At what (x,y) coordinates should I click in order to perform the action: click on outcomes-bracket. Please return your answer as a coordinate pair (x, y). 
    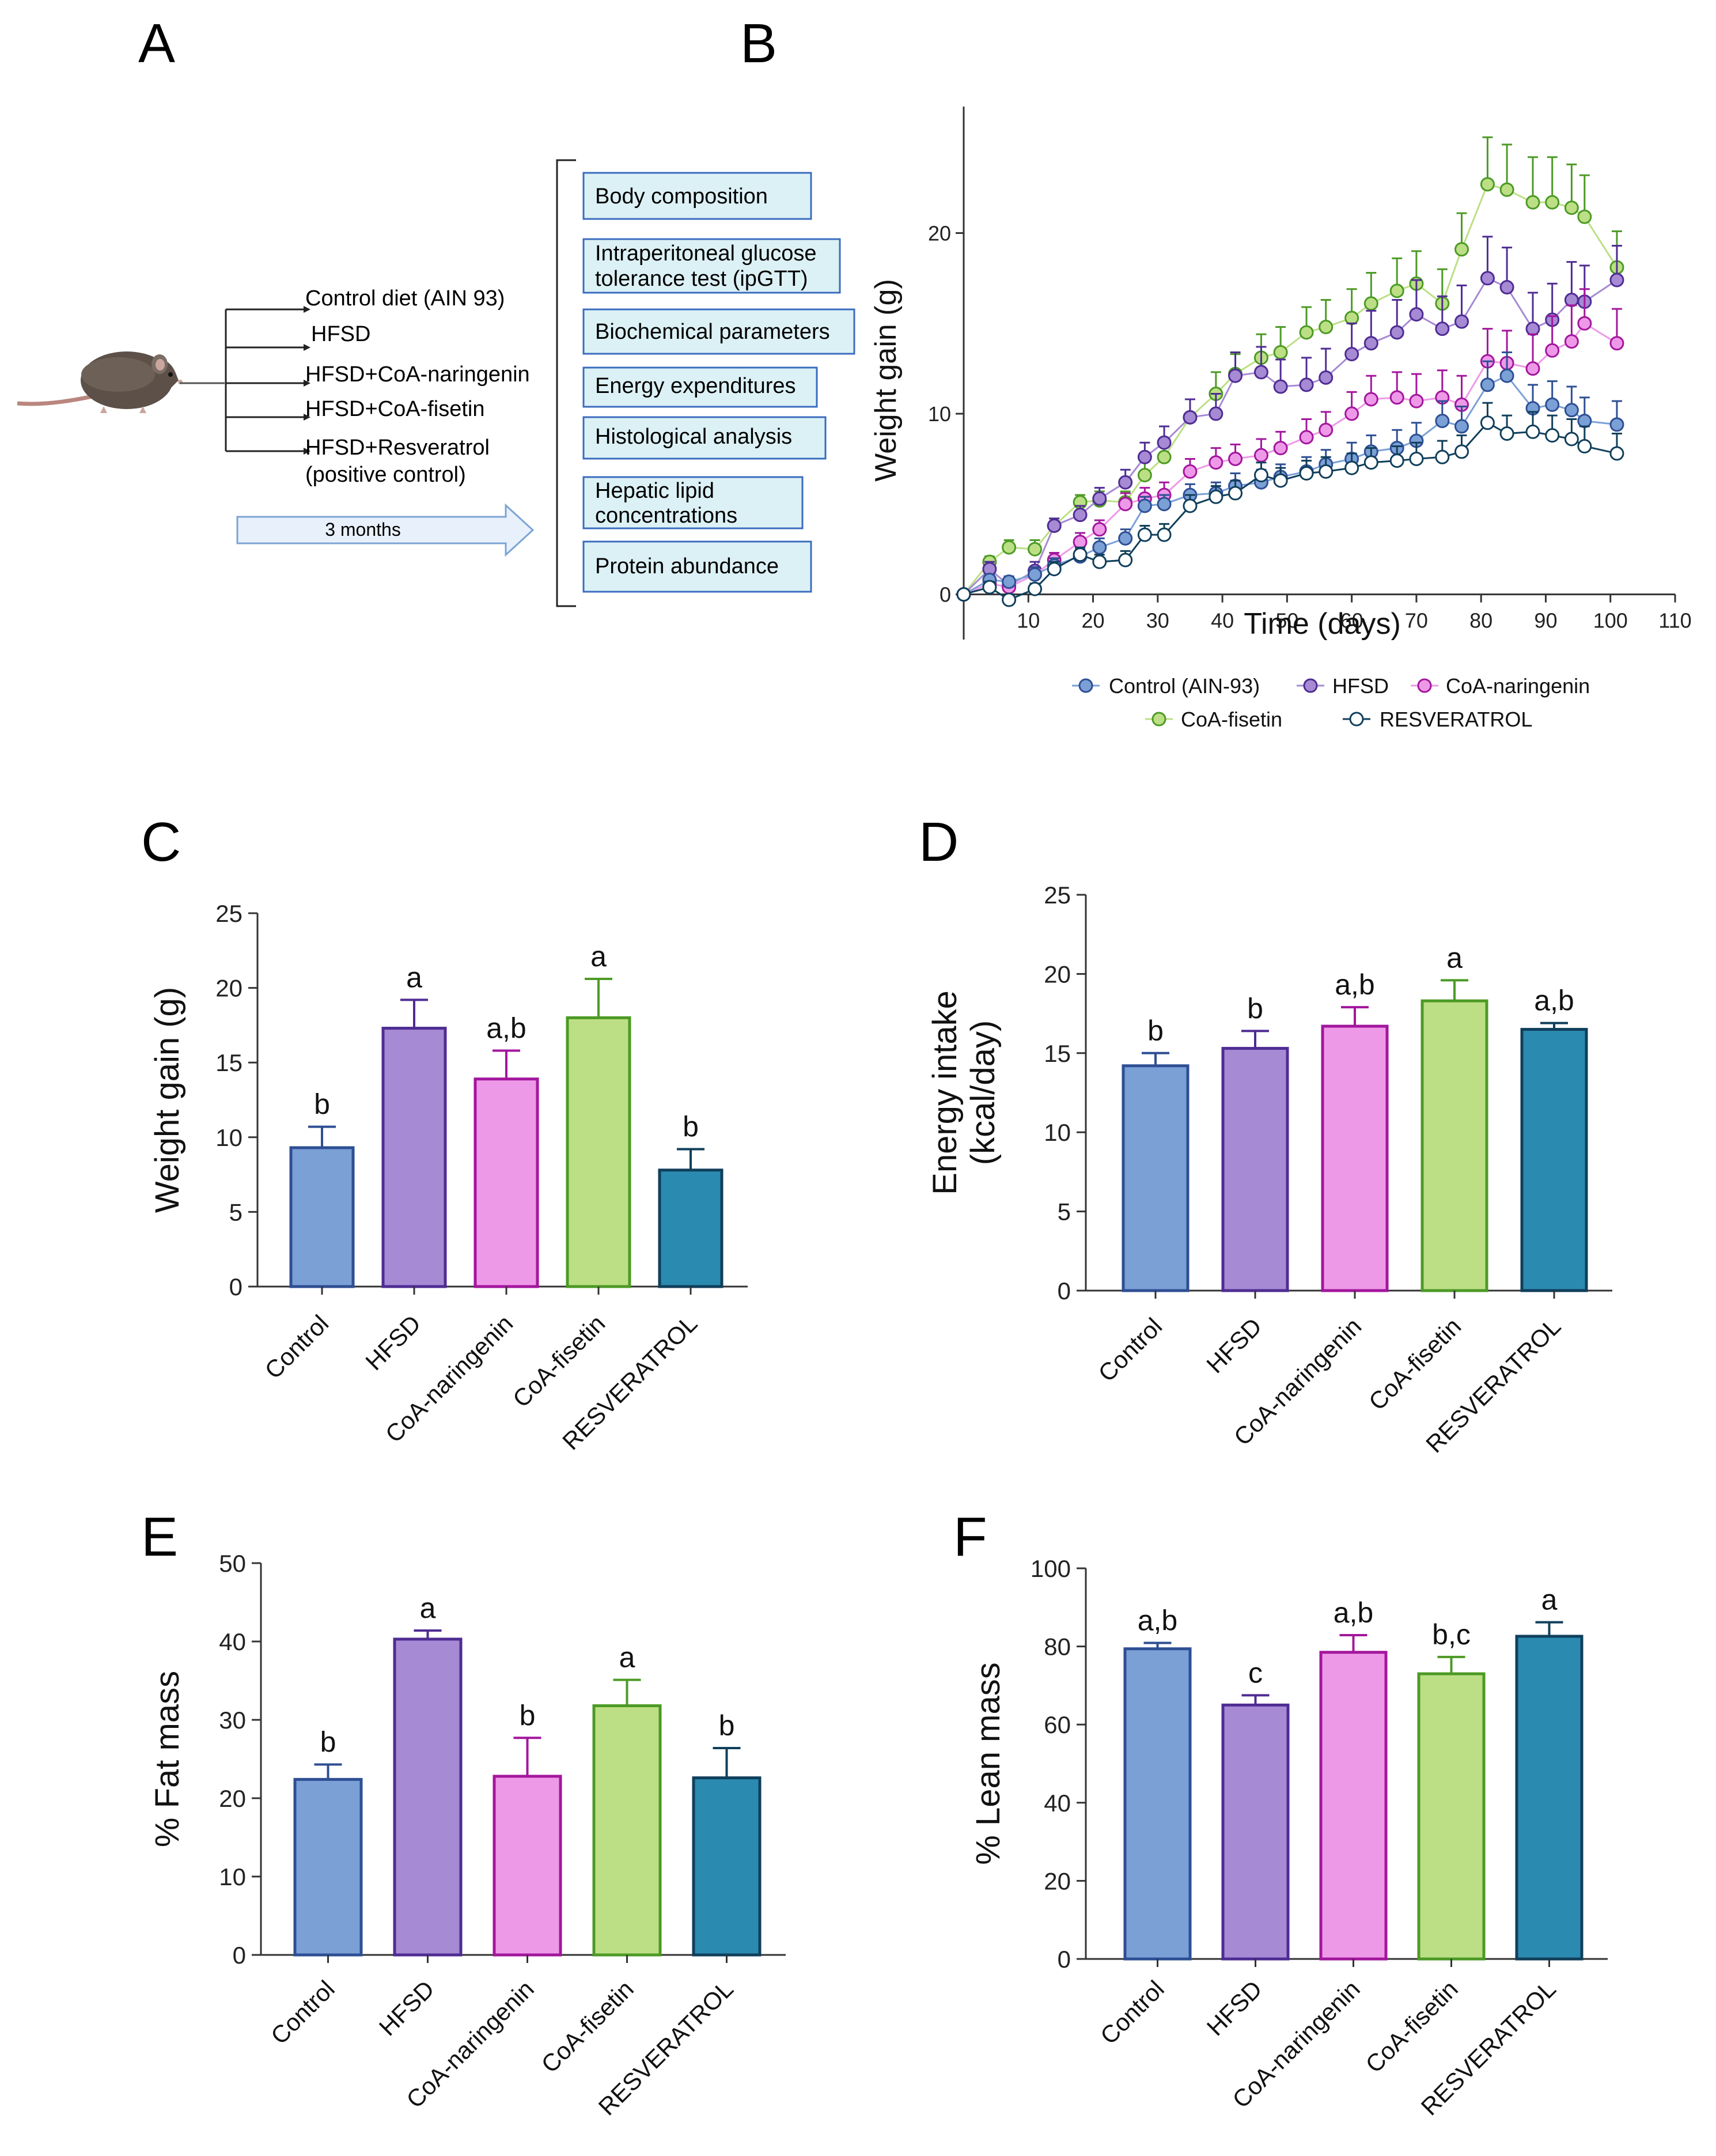
    Looking at the image, I should click on (566, 383).